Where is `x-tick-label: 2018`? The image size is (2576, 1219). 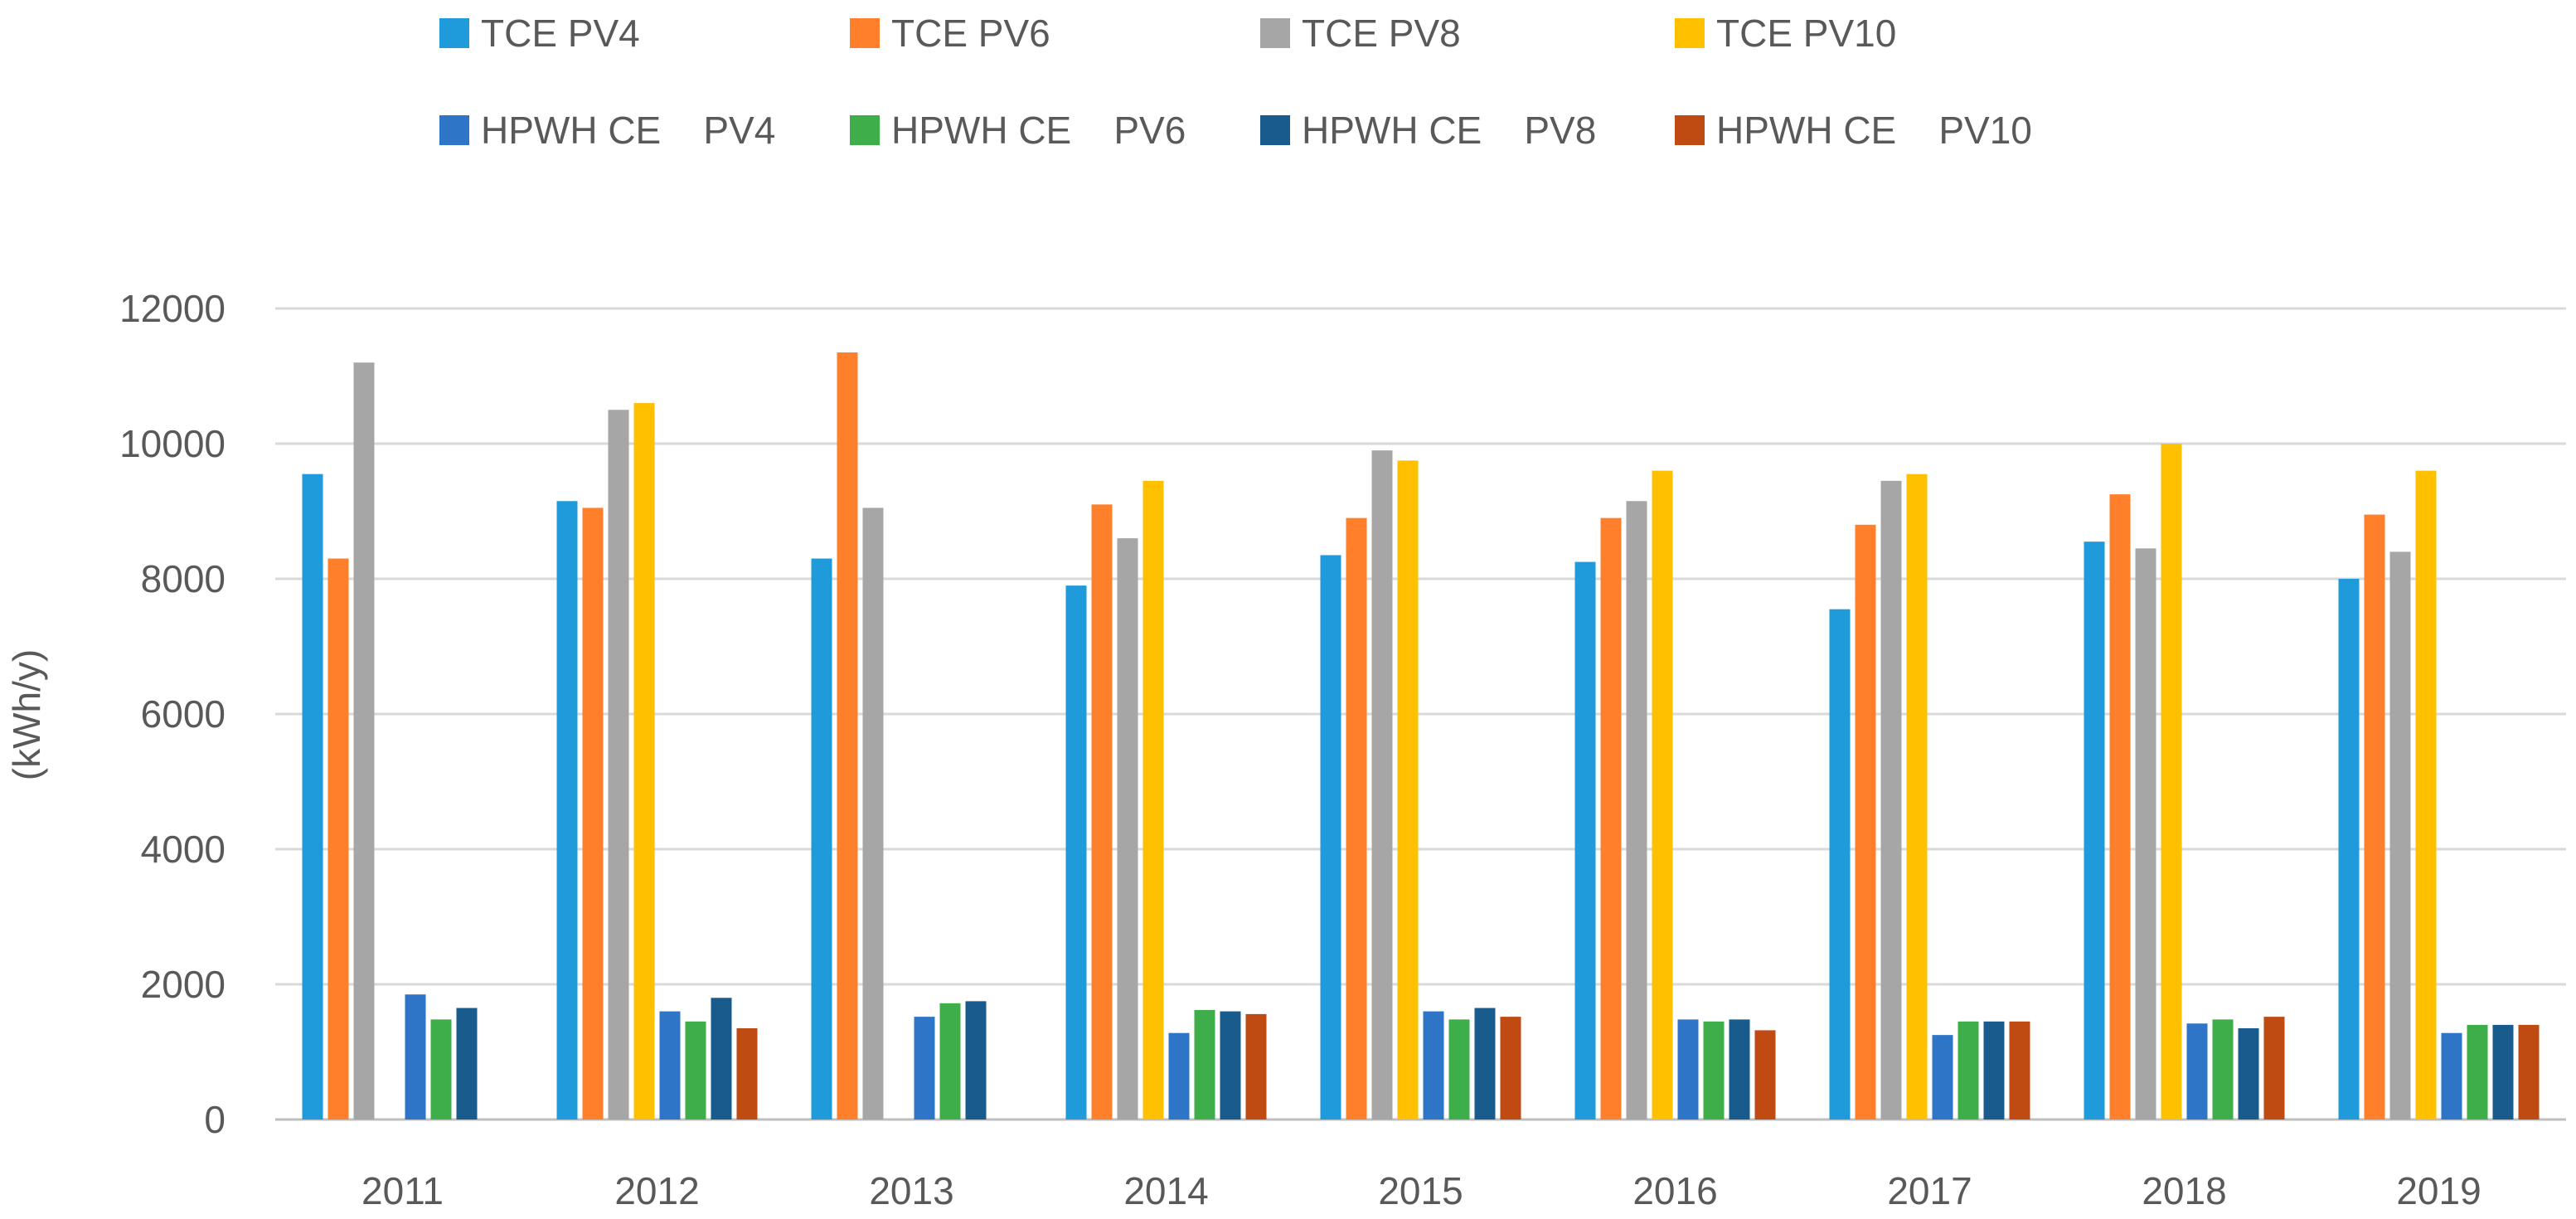
x-tick-label: 2018 is located at coordinates (2184, 1190).